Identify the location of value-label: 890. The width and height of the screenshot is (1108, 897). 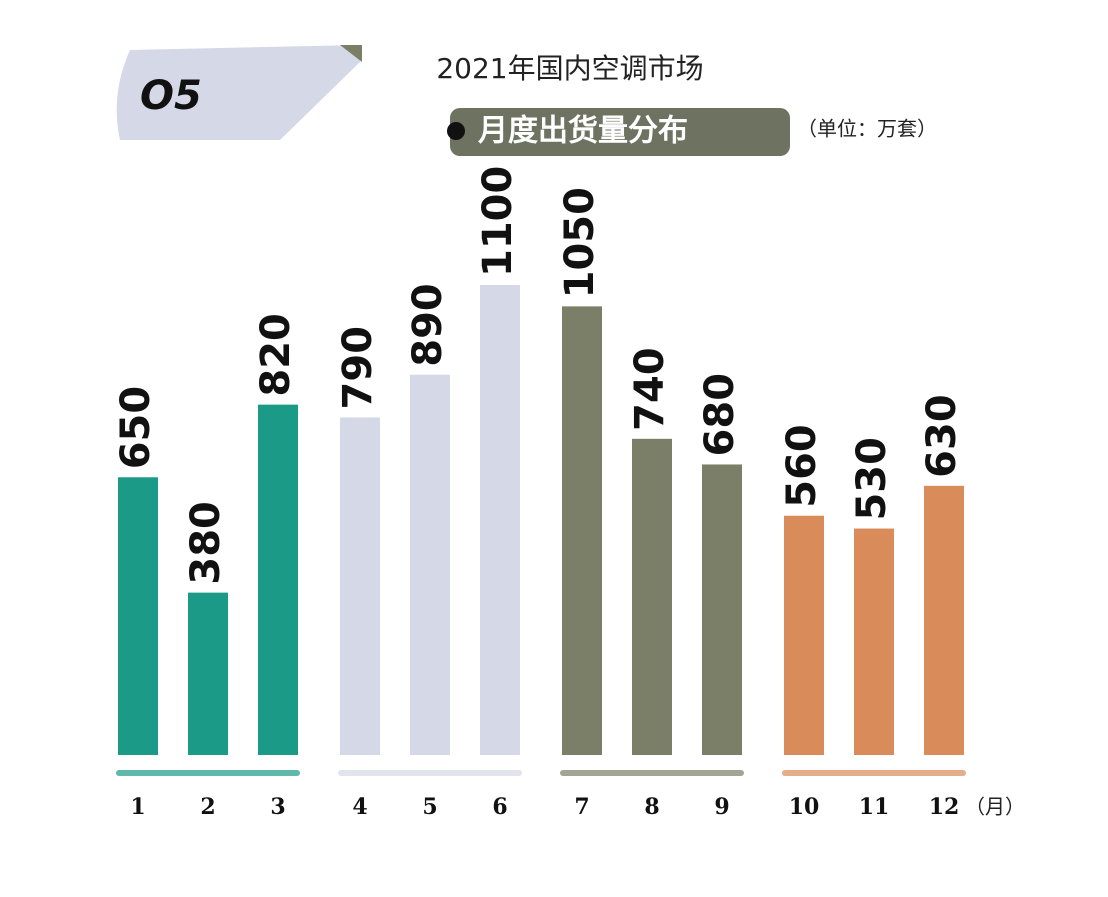
(428, 325).